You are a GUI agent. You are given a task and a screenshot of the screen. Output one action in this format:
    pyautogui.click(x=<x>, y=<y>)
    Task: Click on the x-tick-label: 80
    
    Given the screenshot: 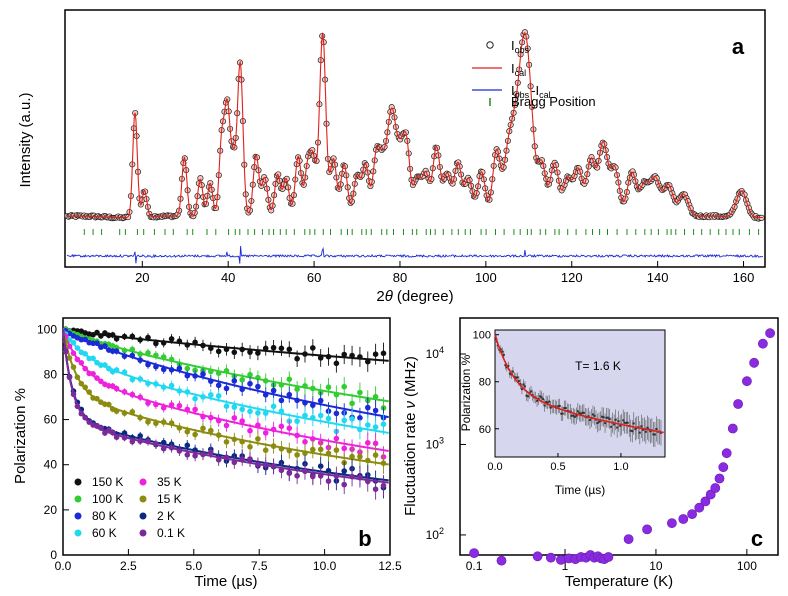 What is the action you would take?
    pyautogui.click(x=400, y=277)
    